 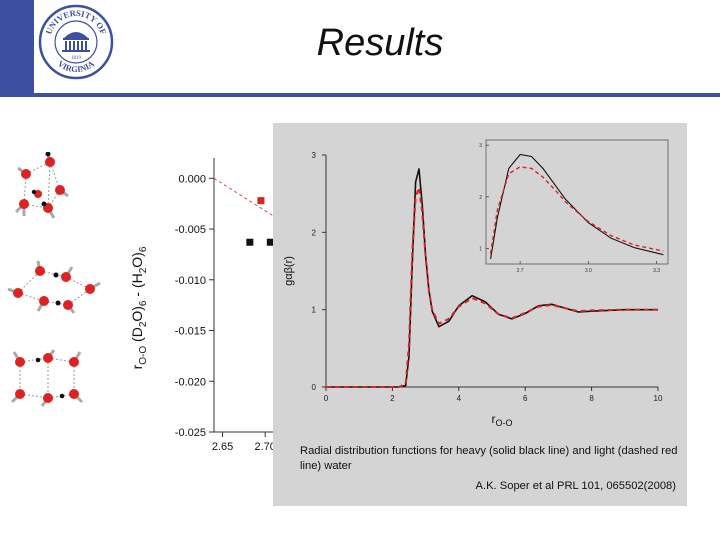 I want to click on main-x-tick-label: 0, so click(x=326, y=398).